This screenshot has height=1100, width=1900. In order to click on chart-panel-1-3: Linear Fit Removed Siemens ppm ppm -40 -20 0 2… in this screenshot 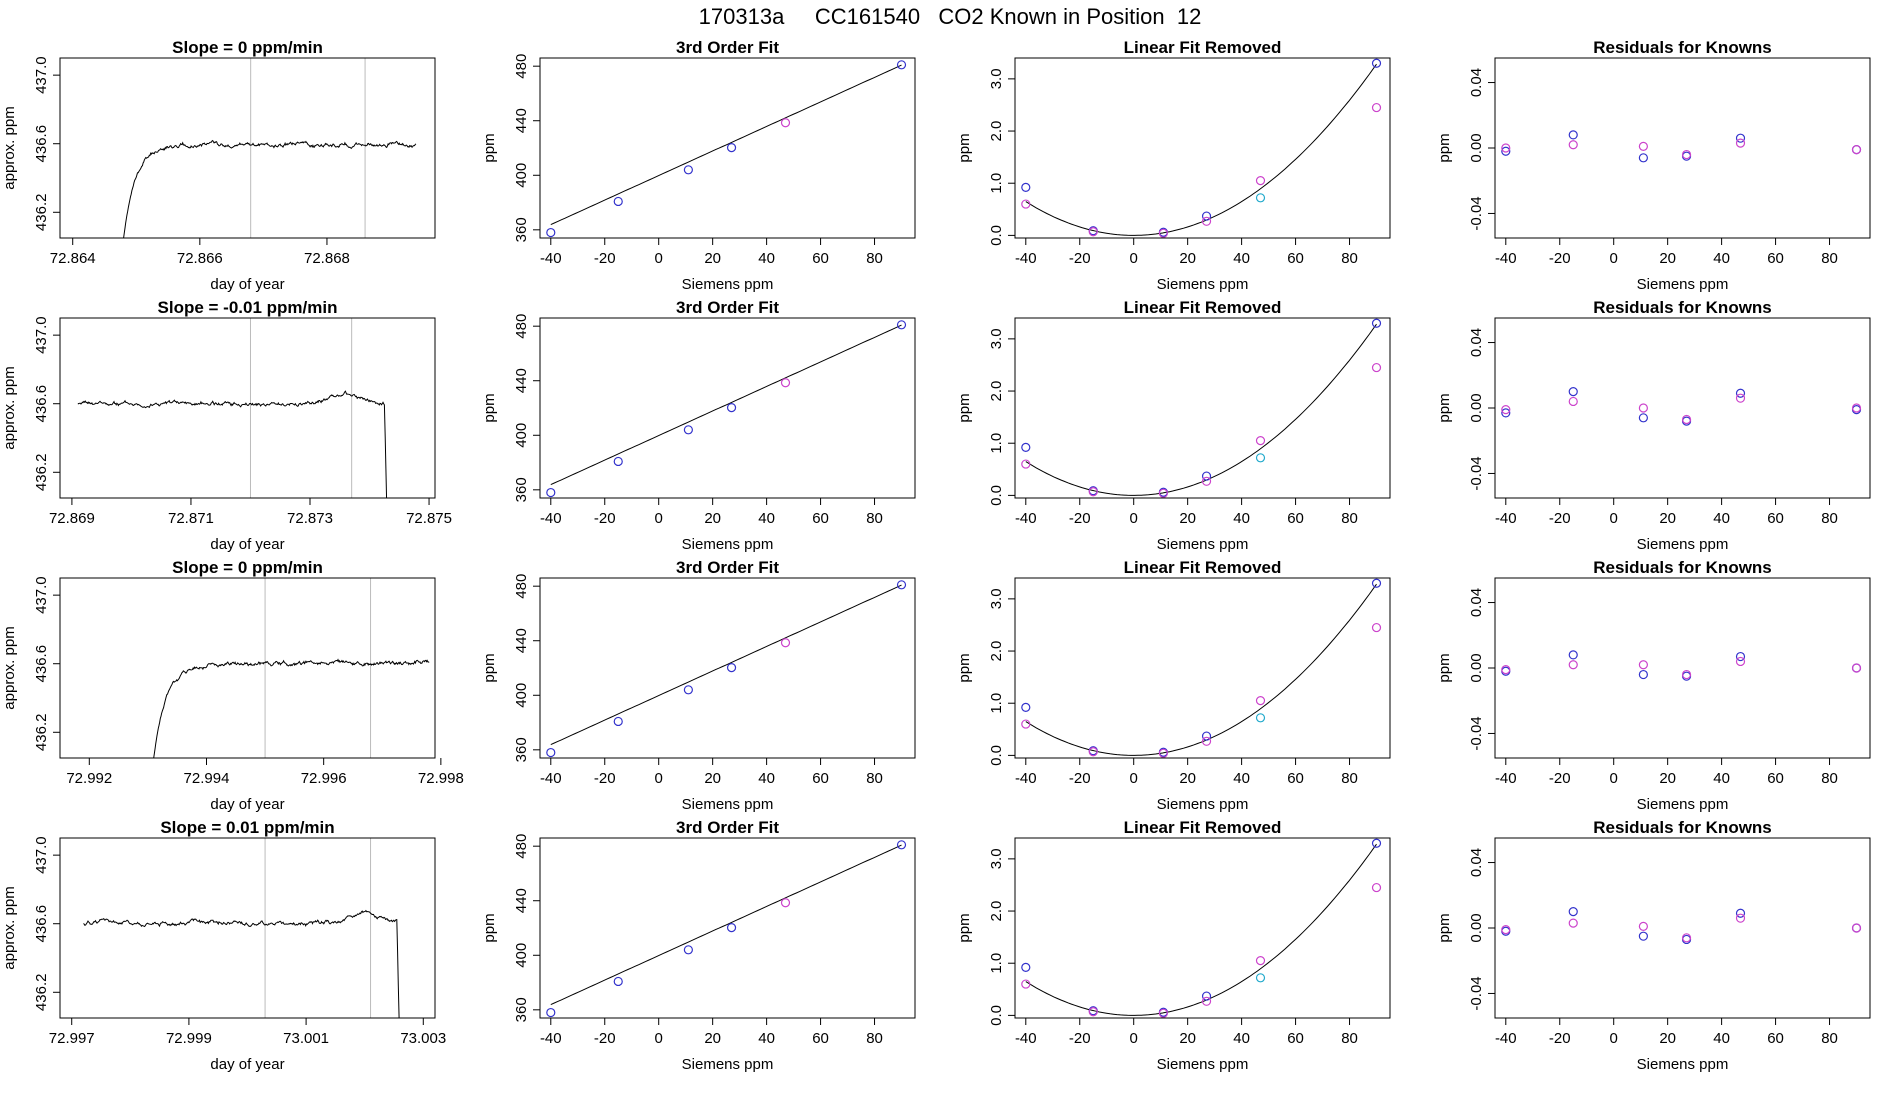, I will do `click(1173, 165)`.